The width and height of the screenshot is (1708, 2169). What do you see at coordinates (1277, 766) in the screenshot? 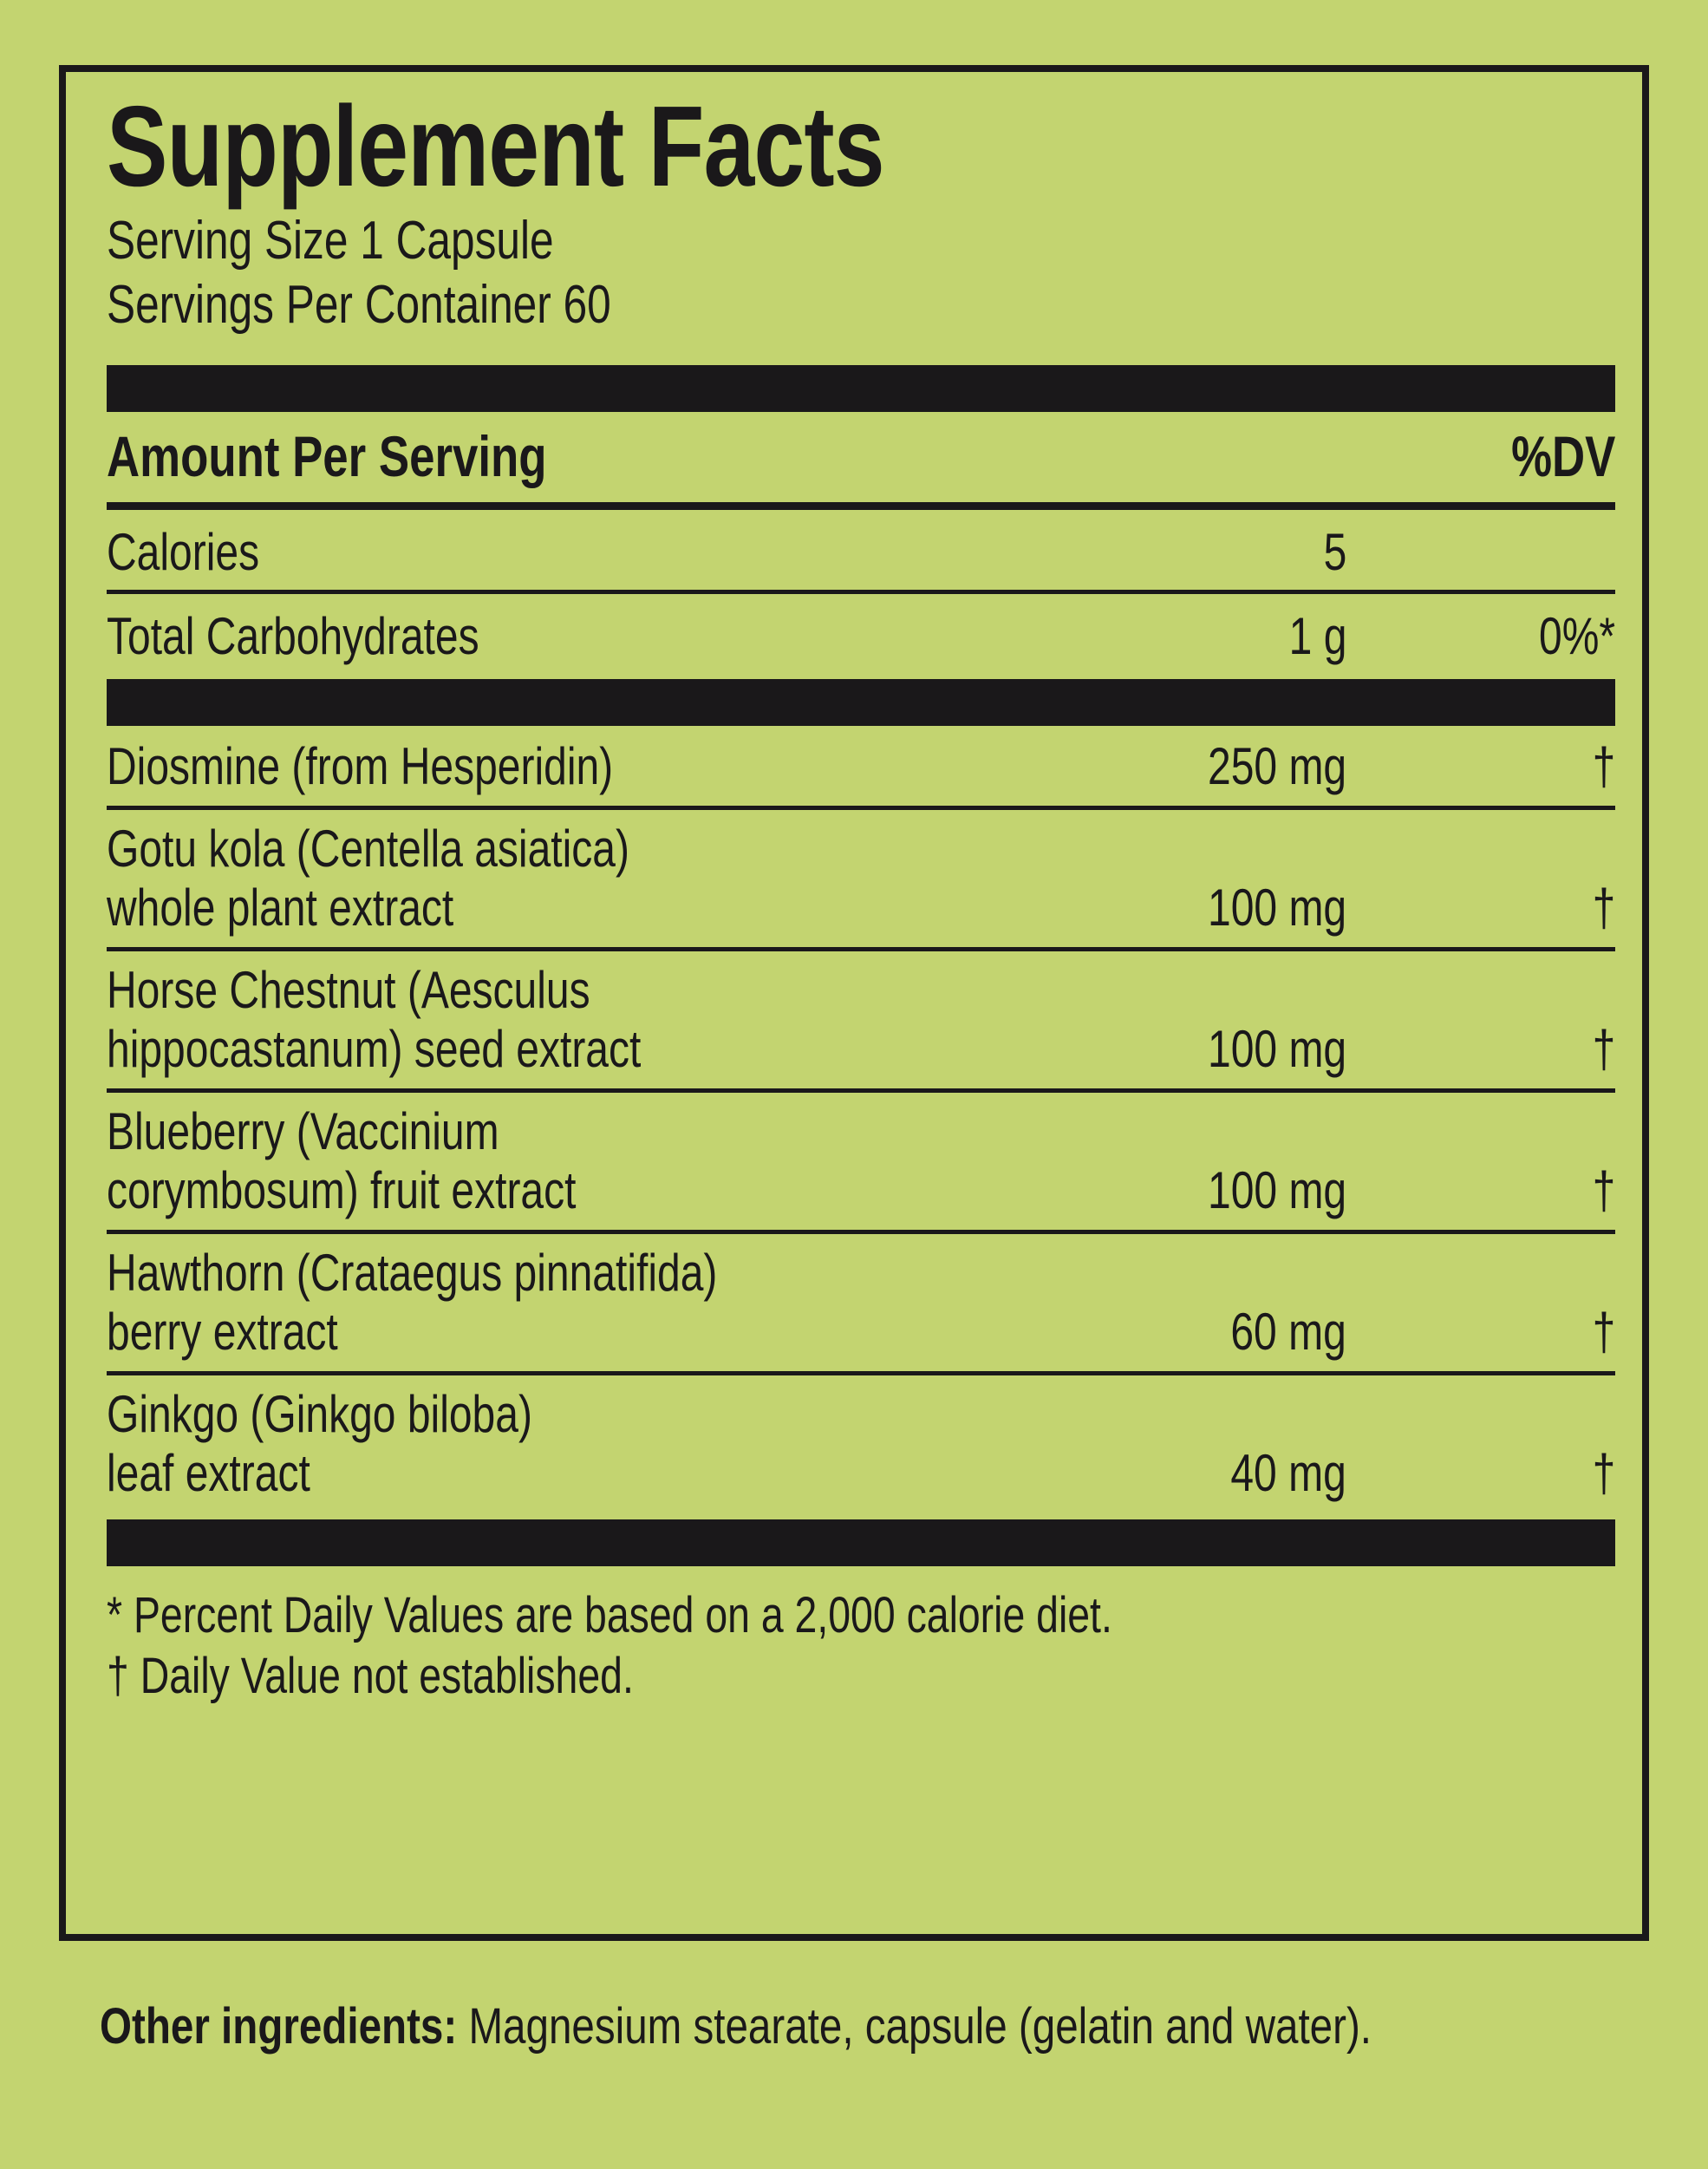
I see `ingredient-amount: 250 mg` at bounding box center [1277, 766].